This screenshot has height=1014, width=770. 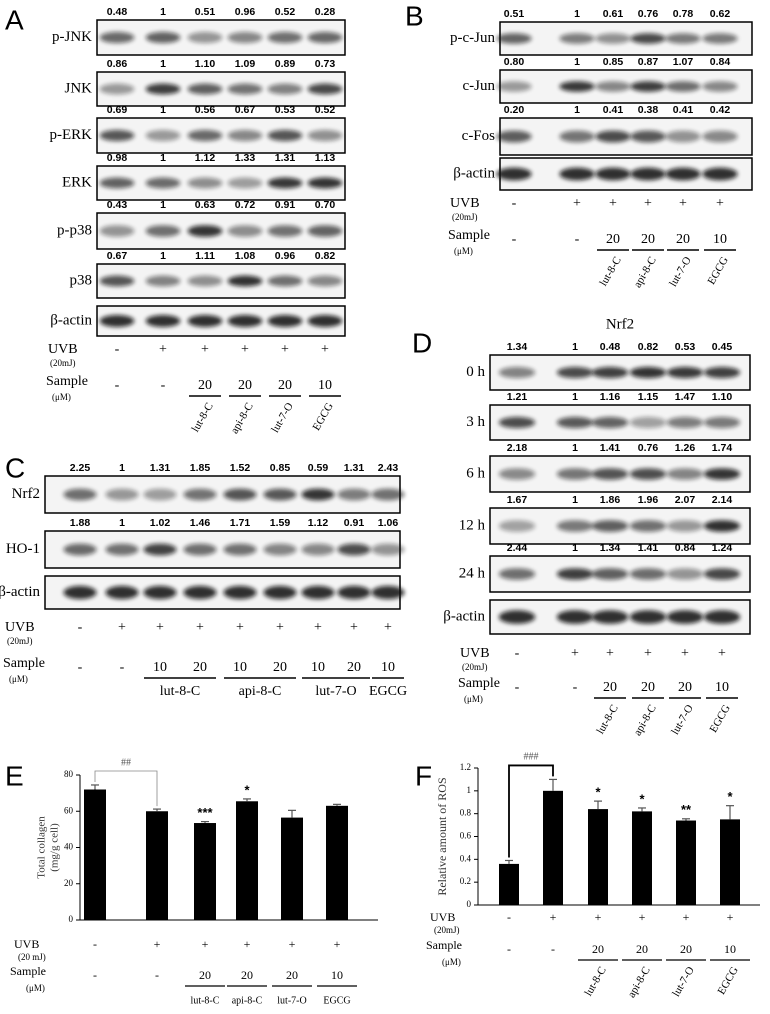 What do you see at coordinates (117, 110) in the screenshot?
I see `val-text: 0.69` at bounding box center [117, 110].